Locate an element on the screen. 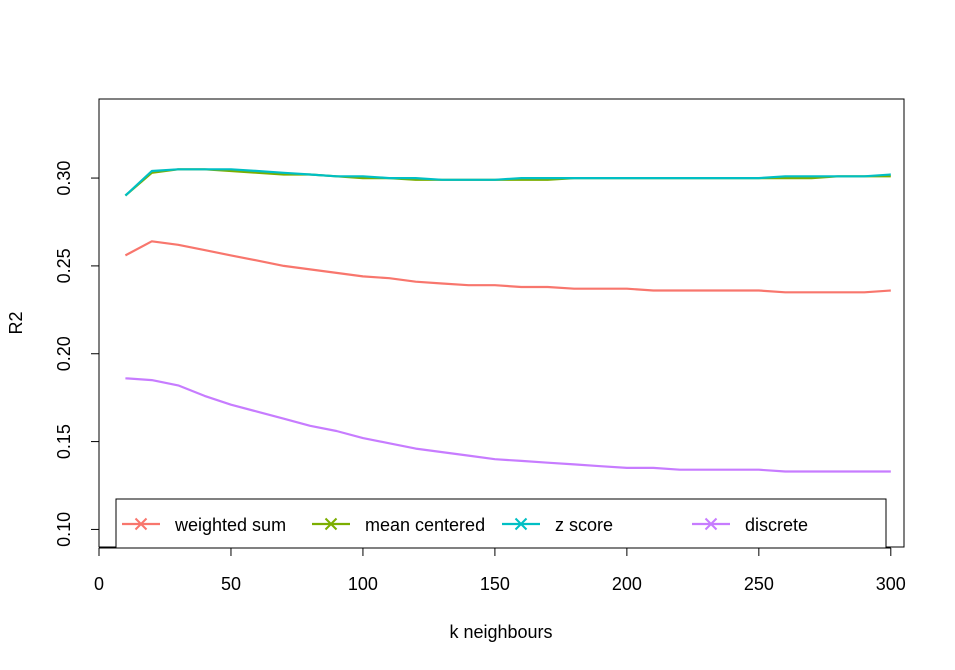  x-tick-label: 250 is located at coordinates (759, 584).